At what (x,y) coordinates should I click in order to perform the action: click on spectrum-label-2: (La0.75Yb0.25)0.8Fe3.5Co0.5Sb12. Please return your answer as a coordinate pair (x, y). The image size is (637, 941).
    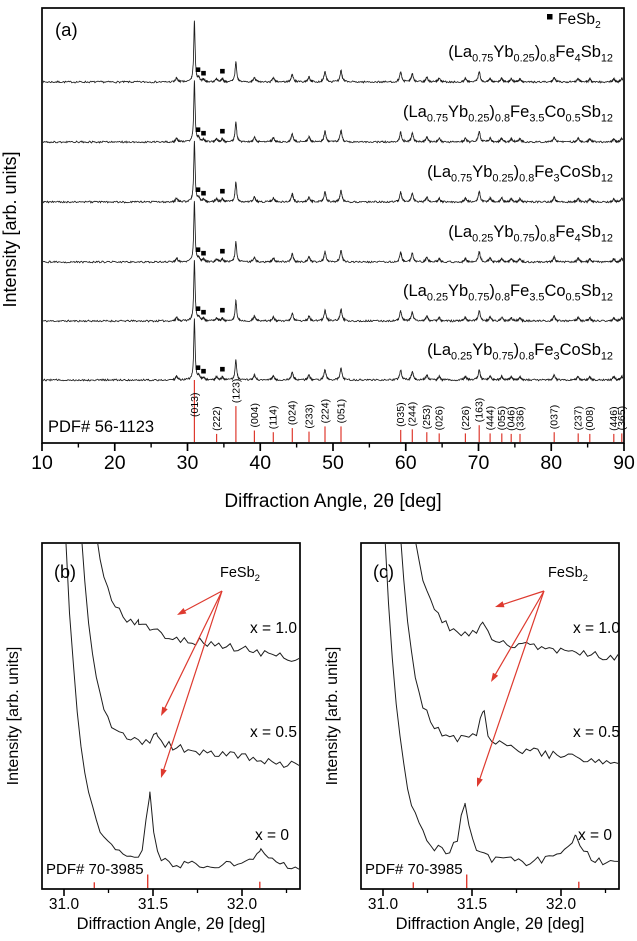
    Looking at the image, I should click on (508, 114).